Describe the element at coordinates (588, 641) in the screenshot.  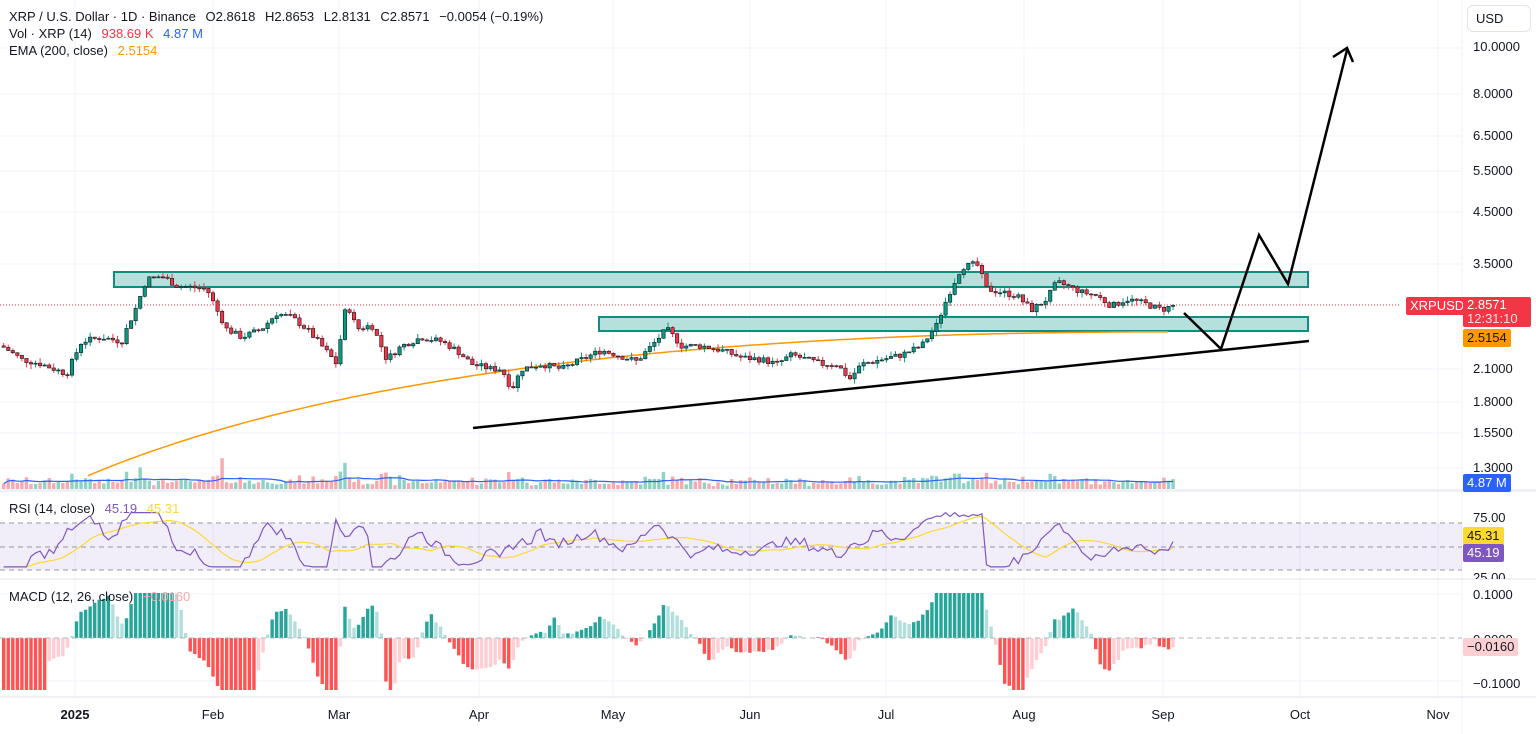
I see `macd-histogram` at that location.